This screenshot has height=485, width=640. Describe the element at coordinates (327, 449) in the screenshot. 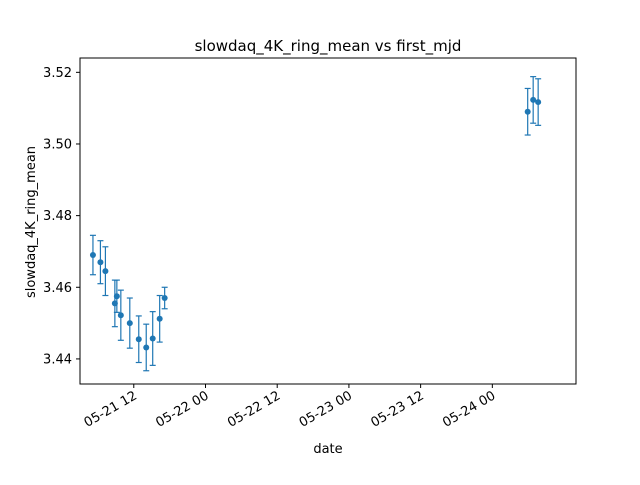

I see `x-axis-label: date` at that location.